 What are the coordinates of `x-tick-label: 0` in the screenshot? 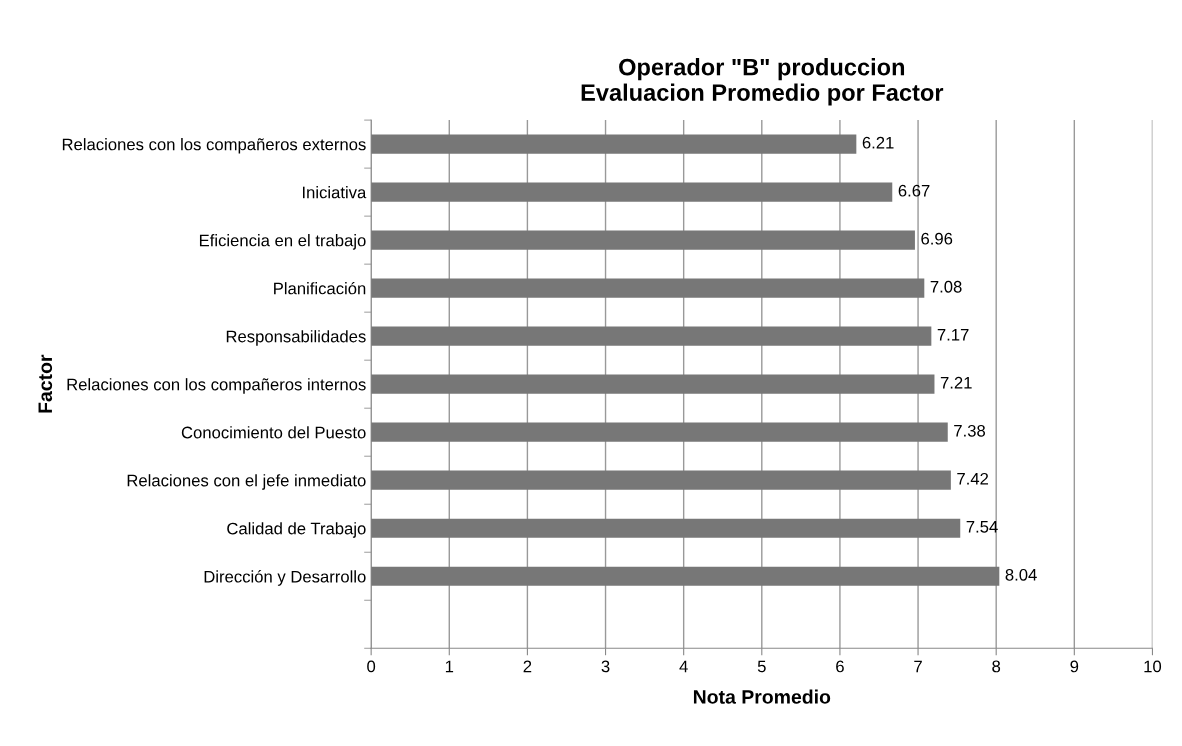 It's located at (371, 666).